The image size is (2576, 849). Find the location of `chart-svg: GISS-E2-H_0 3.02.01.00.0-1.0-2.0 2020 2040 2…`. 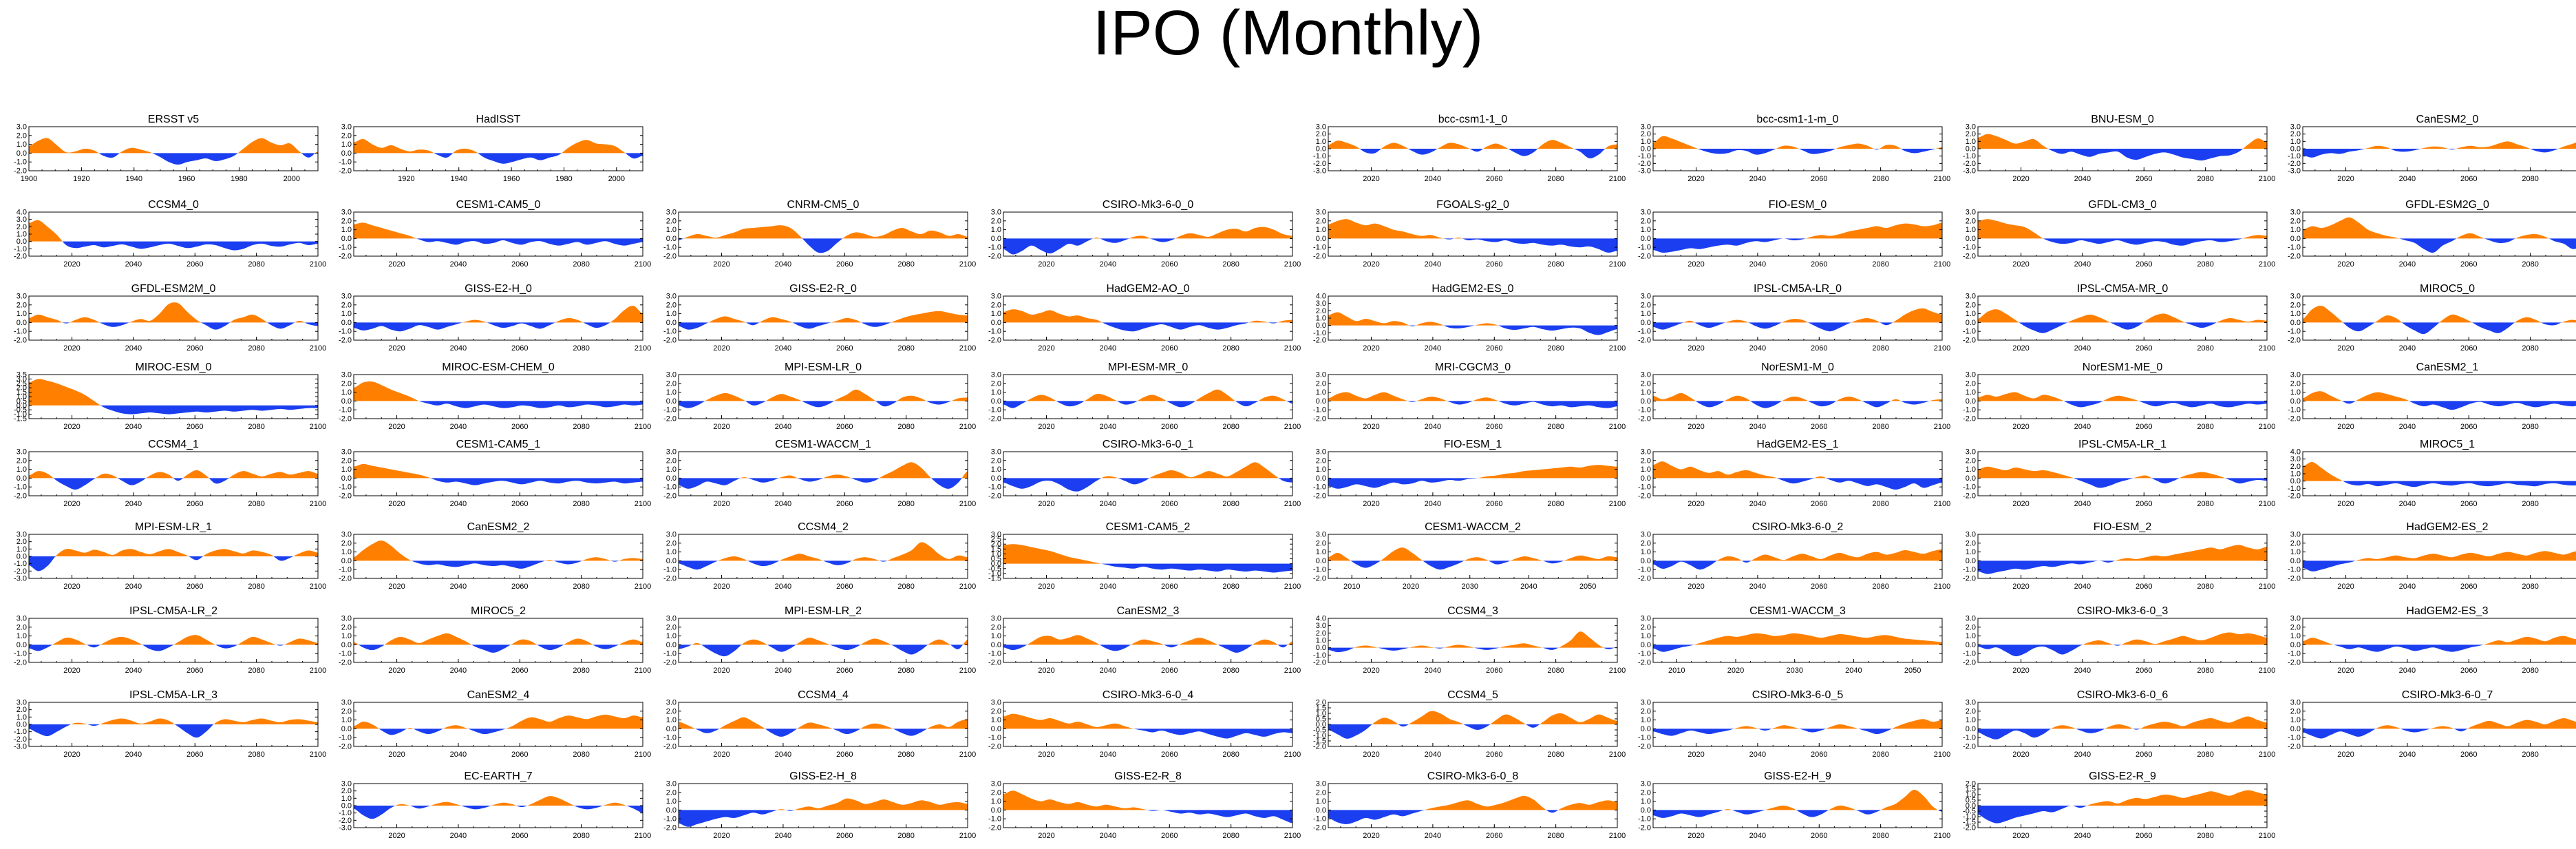

chart-svg: GISS-E2-H_0 3.02.01.00.0-1.0-2.0 2020 2040 2… is located at coordinates (495, 318).